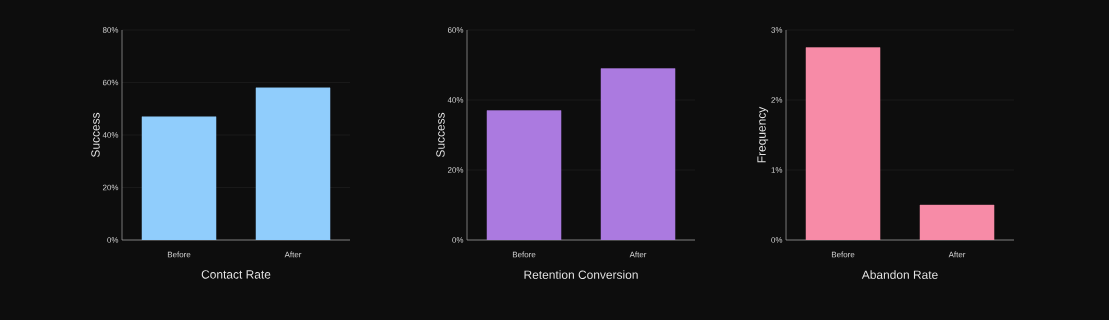 This screenshot has height=320, width=1109. I want to click on x-axis-title: Contact Rate, so click(236, 274).